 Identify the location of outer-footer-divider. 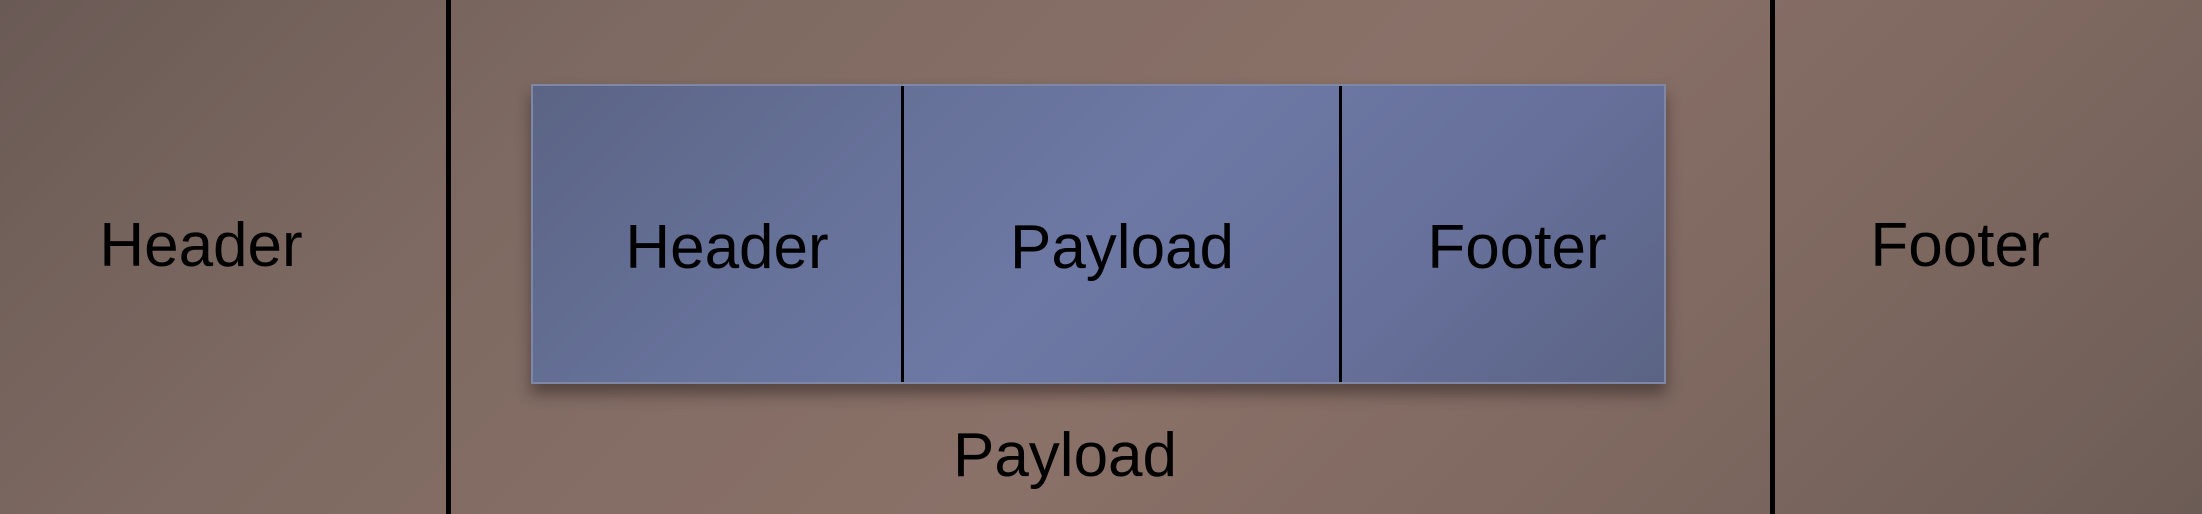
(1772, 257).